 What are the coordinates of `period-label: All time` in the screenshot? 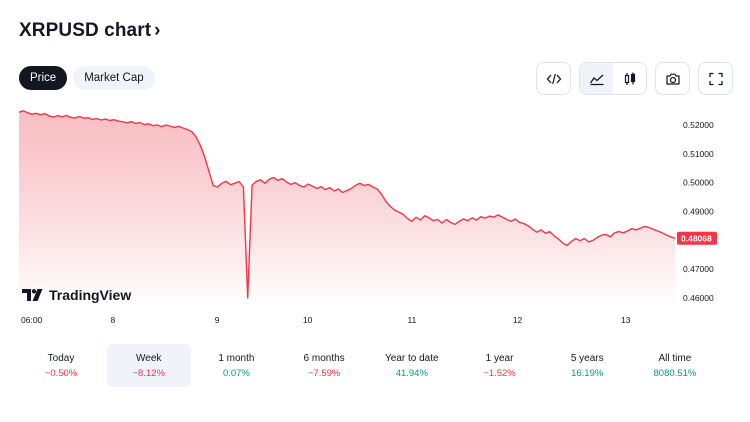 It's located at (675, 358).